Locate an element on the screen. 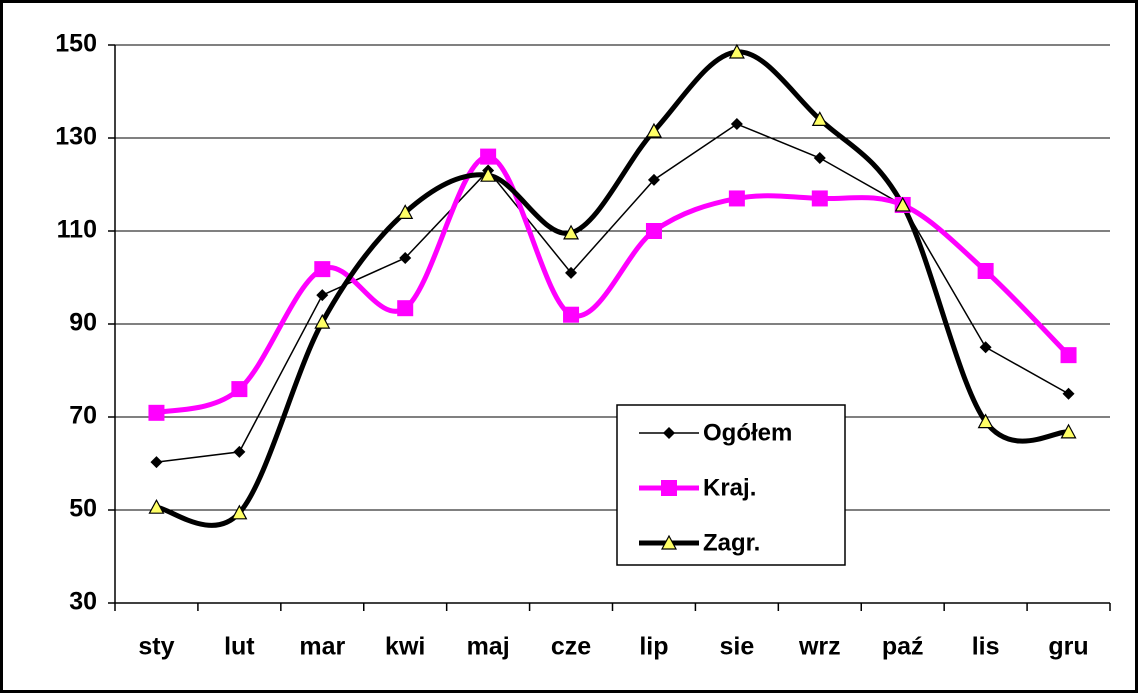 This screenshot has width=1138, height=693. x-tick-label: sie is located at coordinates (736, 647).